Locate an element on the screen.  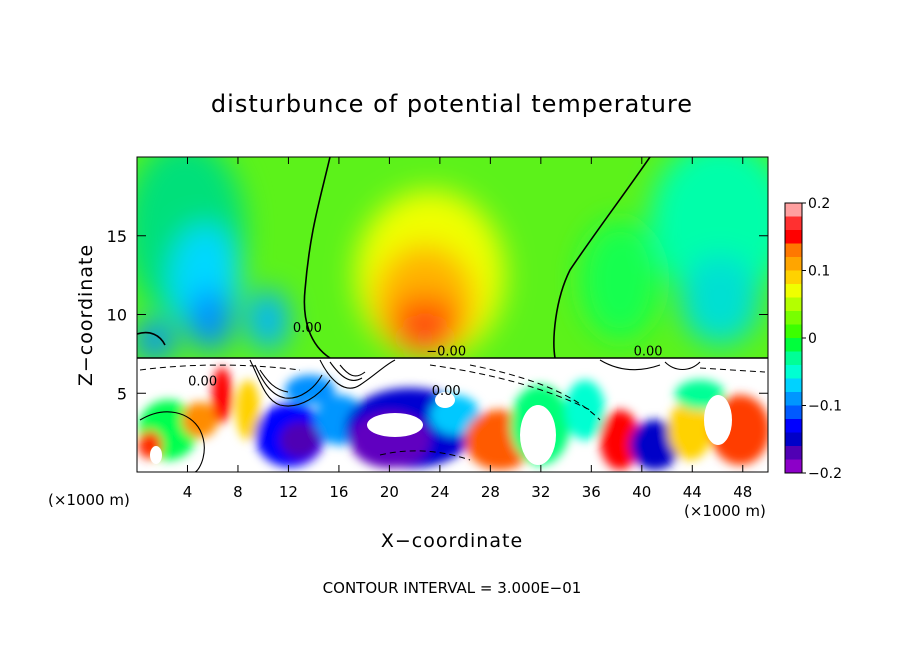
colorbar-tick-label: 0.1 is located at coordinates (819, 272).